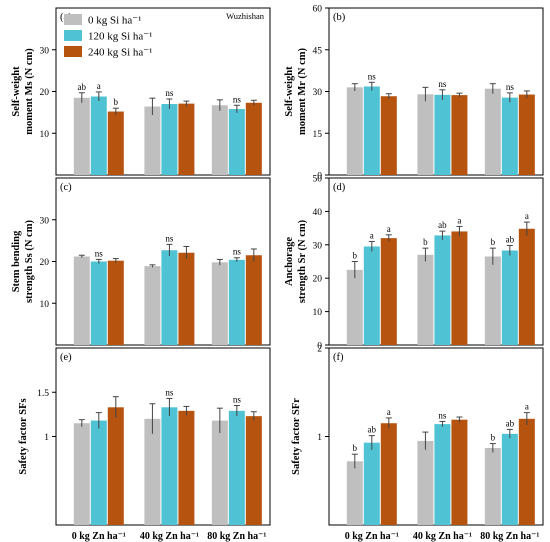 This screenshot has width=550, height=542. What do you see at coordinates (338, 357) in the screenshot?
I see `panel-label: (f)` at bounding box center [338, 357].